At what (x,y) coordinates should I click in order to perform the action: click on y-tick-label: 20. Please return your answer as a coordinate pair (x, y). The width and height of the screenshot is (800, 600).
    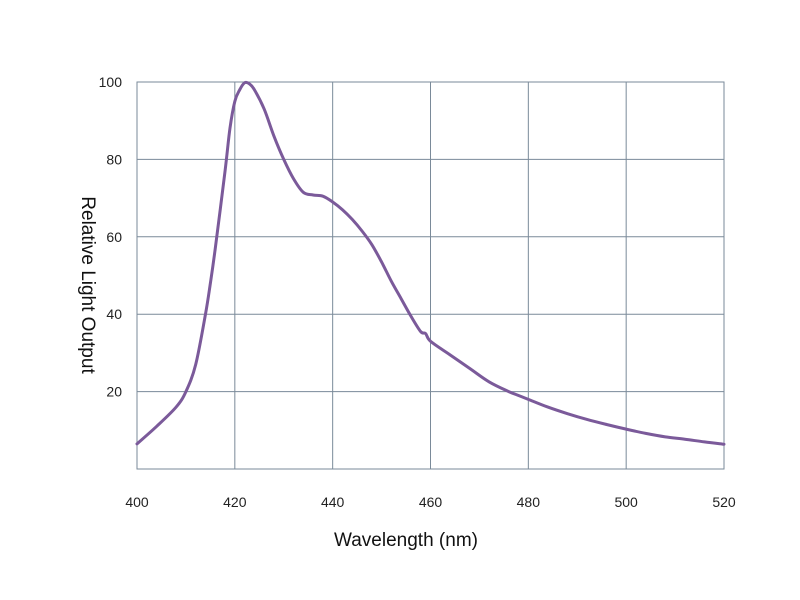
    Looking at the image, I should click on (114, 392).